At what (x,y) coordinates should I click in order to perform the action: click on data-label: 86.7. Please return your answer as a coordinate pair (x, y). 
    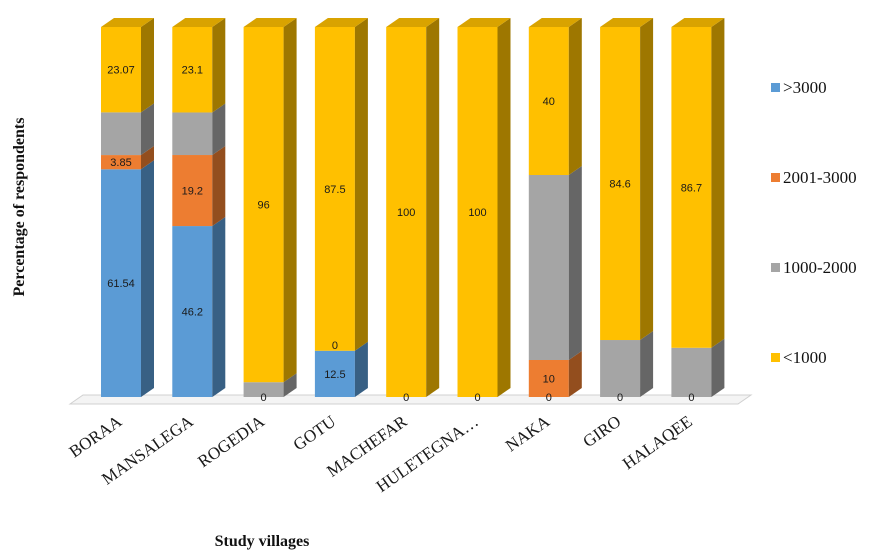
    Looking at the image, I should click on (691, 188).